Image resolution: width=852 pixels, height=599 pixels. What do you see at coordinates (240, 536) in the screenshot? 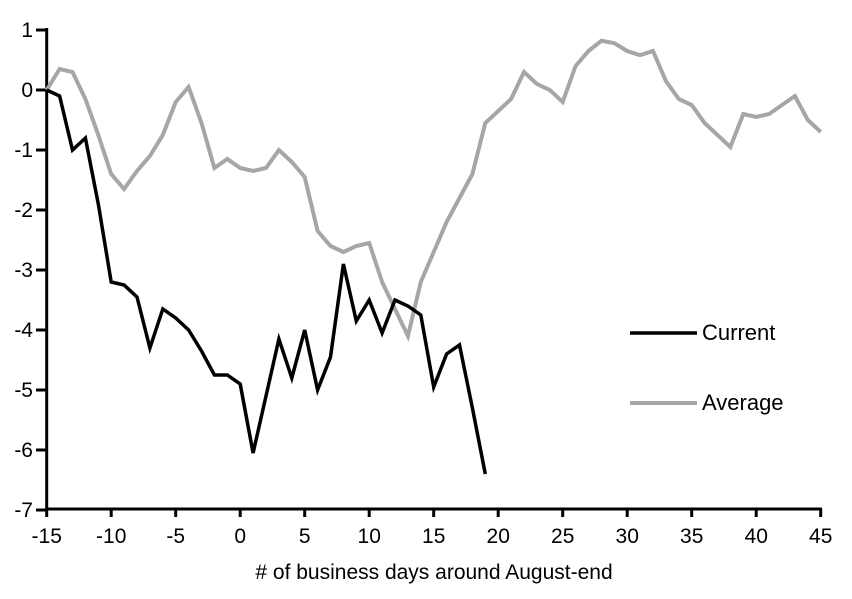
I see `x-tick-label: 0` at bounding box center [240, 536].